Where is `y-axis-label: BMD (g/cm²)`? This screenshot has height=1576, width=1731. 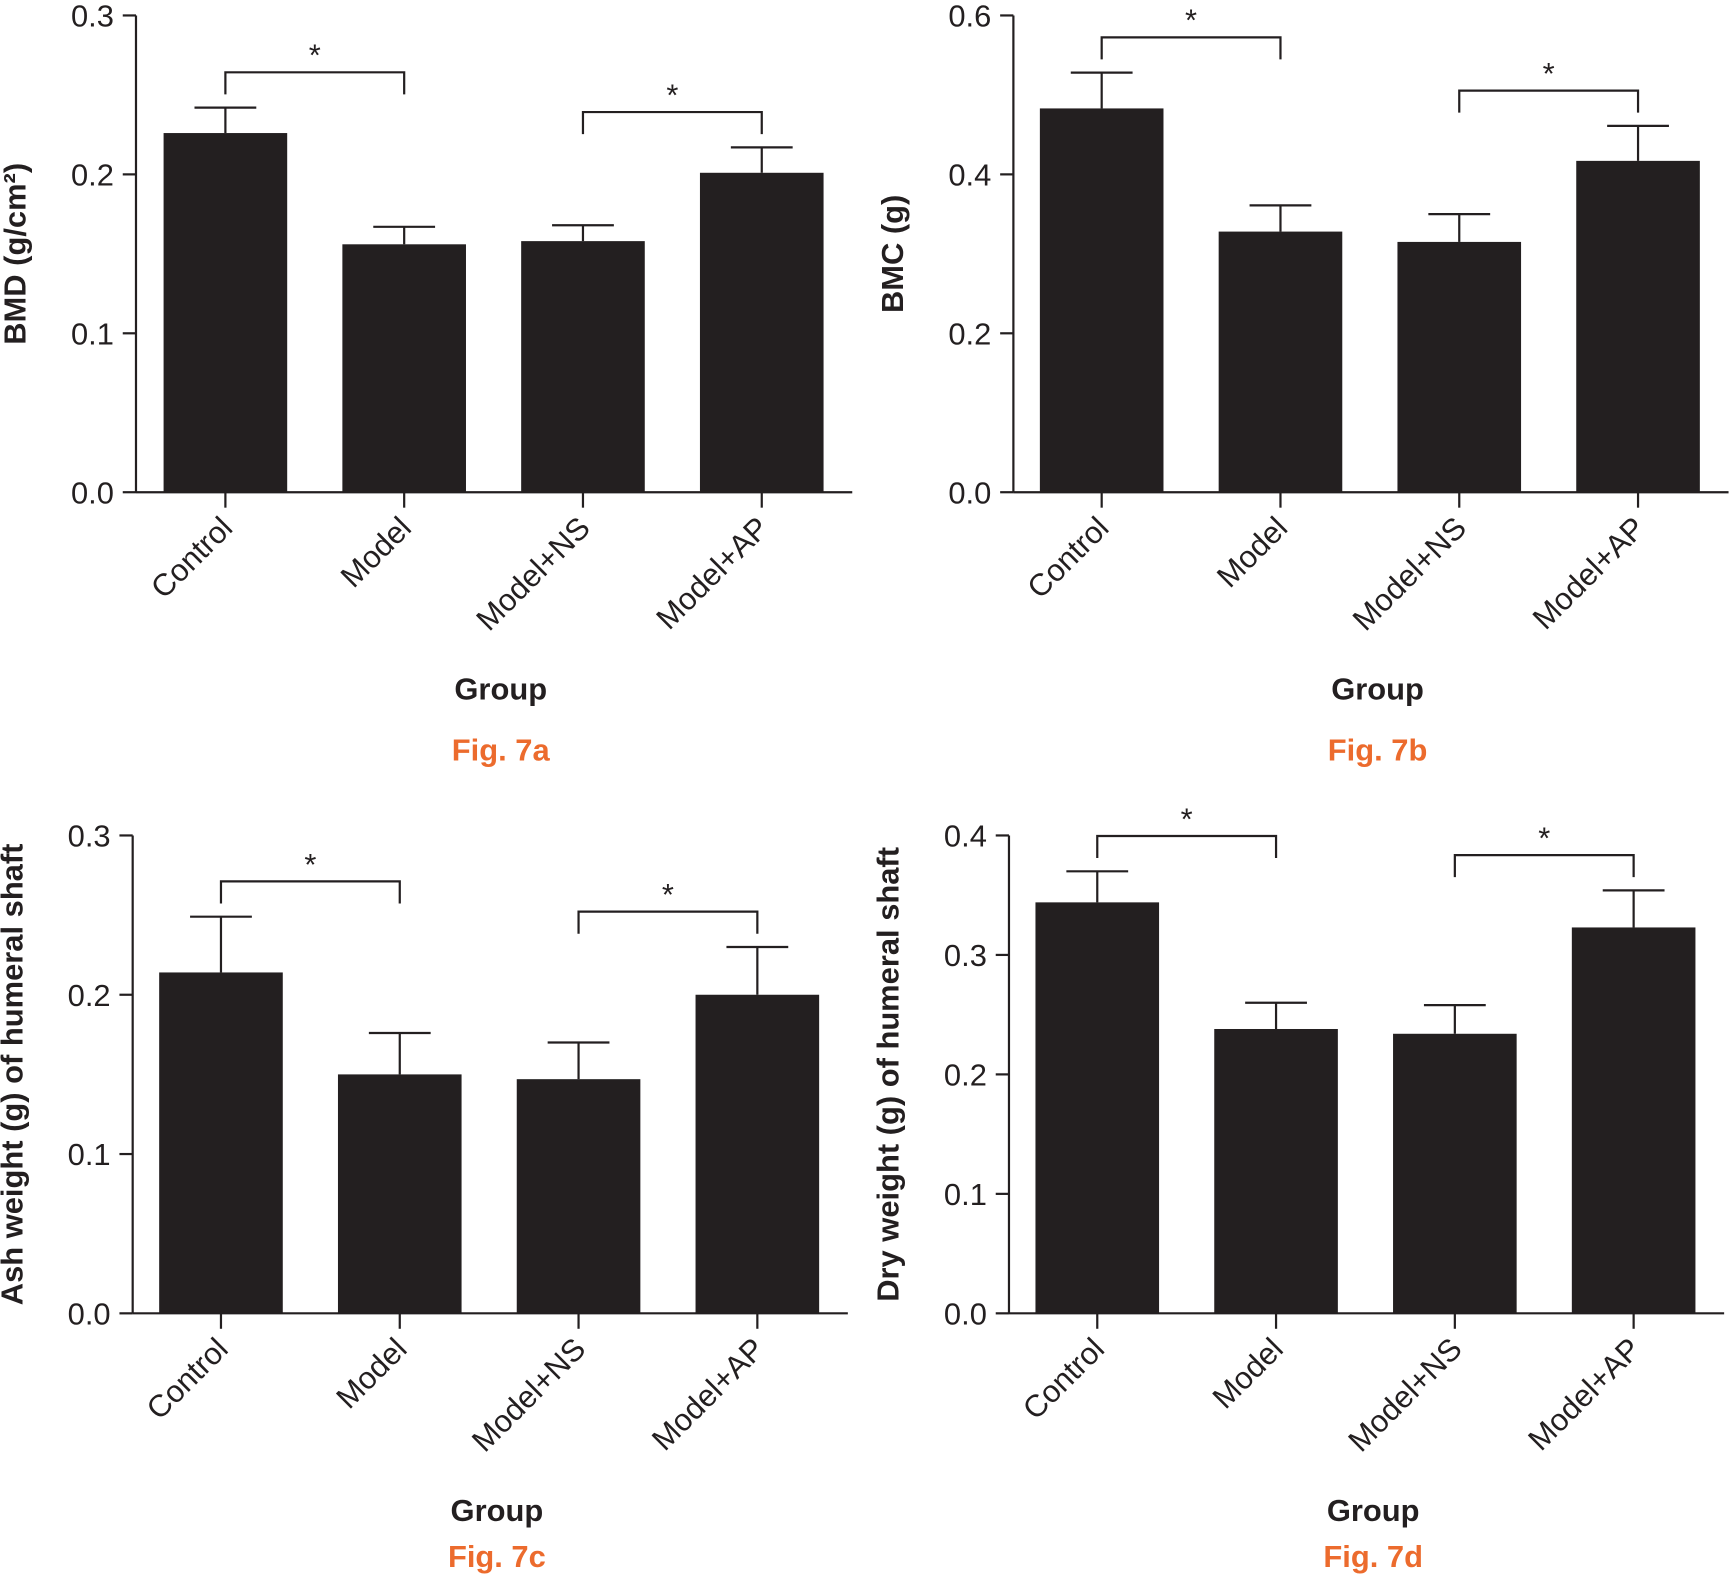 y-axis-label: BMD (g/cm²) is located at coordinates (16, 254).